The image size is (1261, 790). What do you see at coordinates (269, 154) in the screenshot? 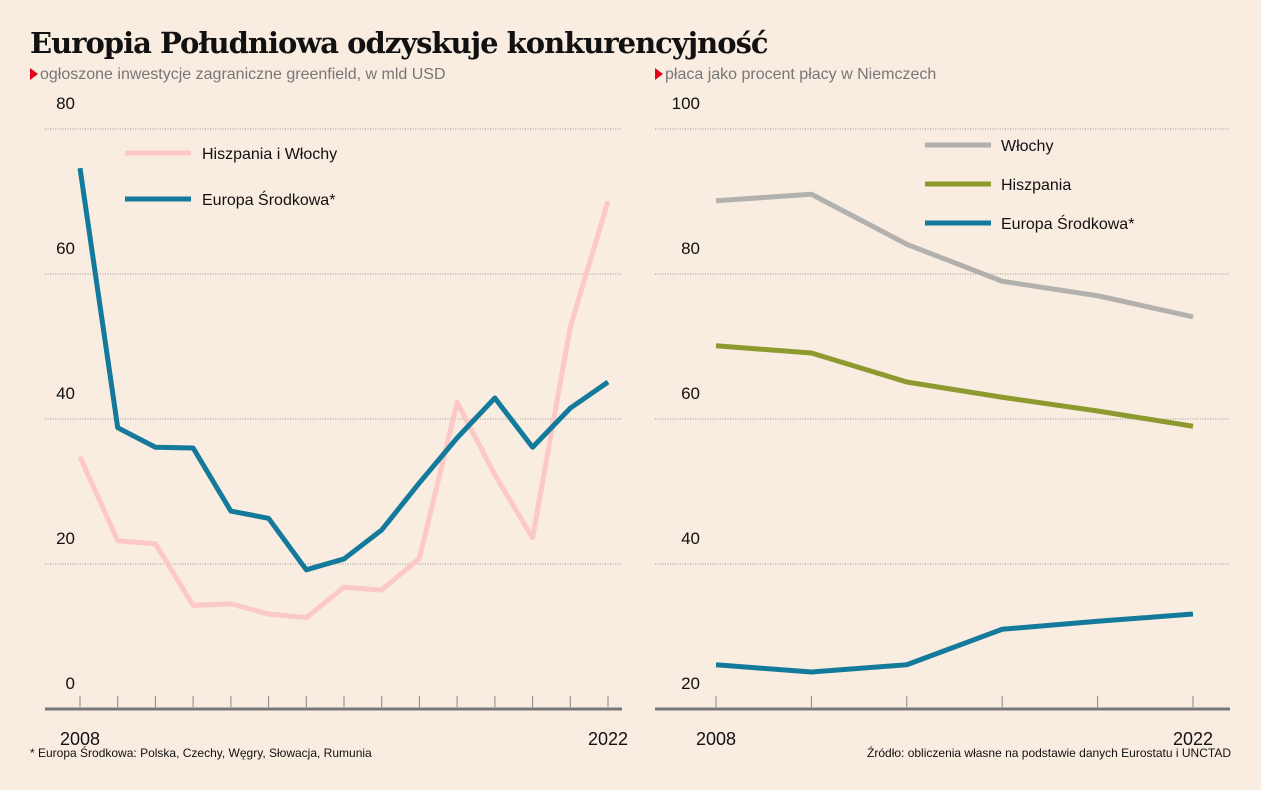
I see `legend-label: Hiszpania i Włochy` at bounding box center [269, 154].